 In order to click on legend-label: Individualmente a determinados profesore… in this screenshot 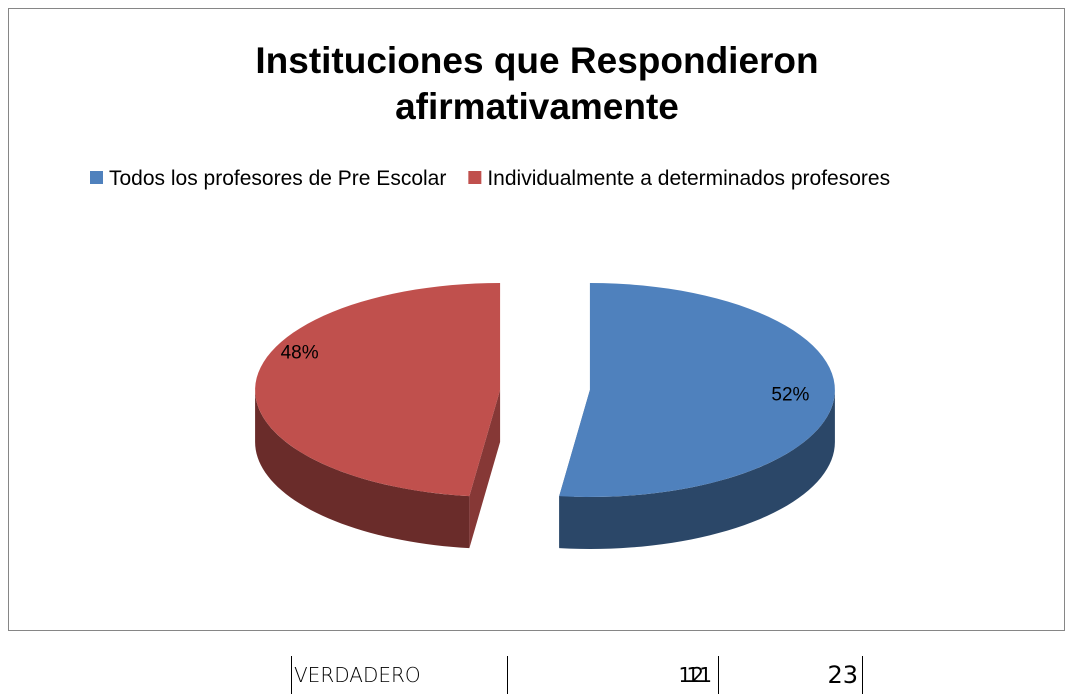, I will do `click(688, 178)`.